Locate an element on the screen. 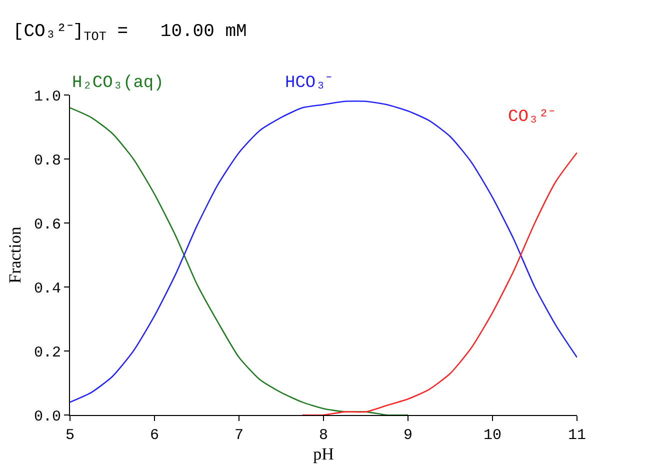  x-axis-title: pH is located at coordinates (323, 454).